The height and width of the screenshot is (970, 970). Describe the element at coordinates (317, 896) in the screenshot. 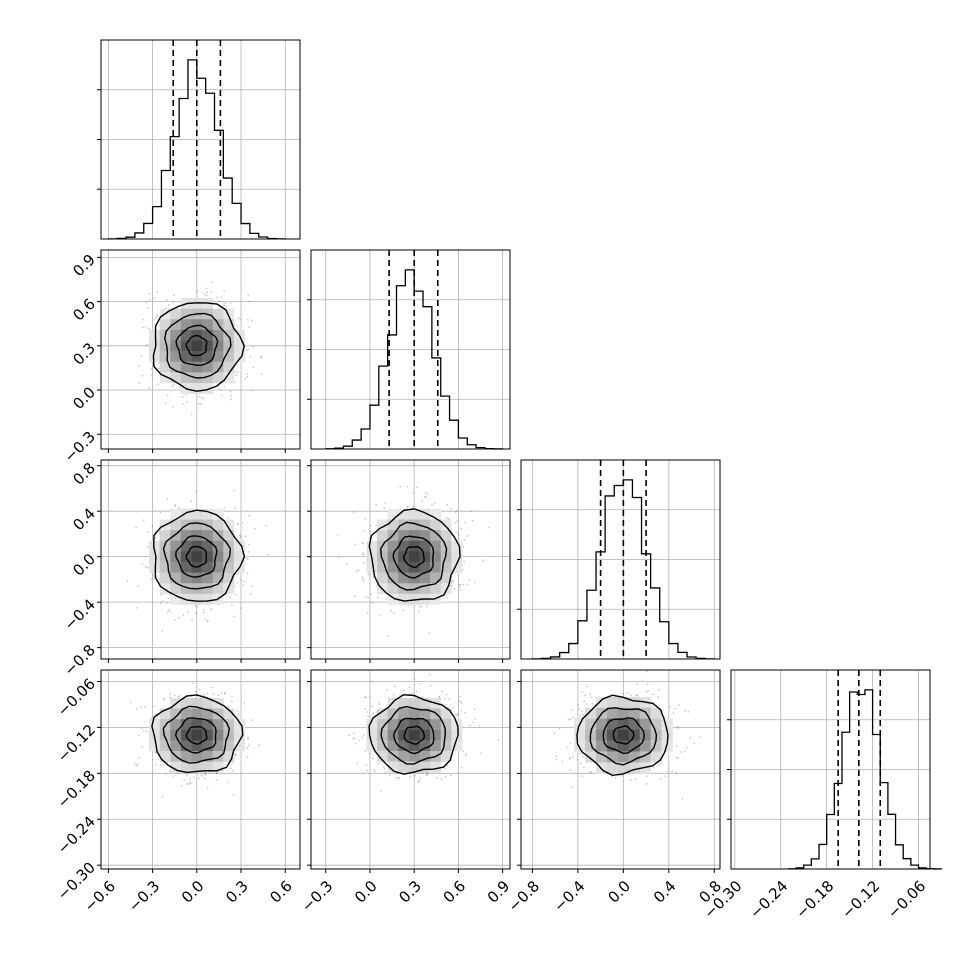

I see `x-tick-label: −0.3` at that location.